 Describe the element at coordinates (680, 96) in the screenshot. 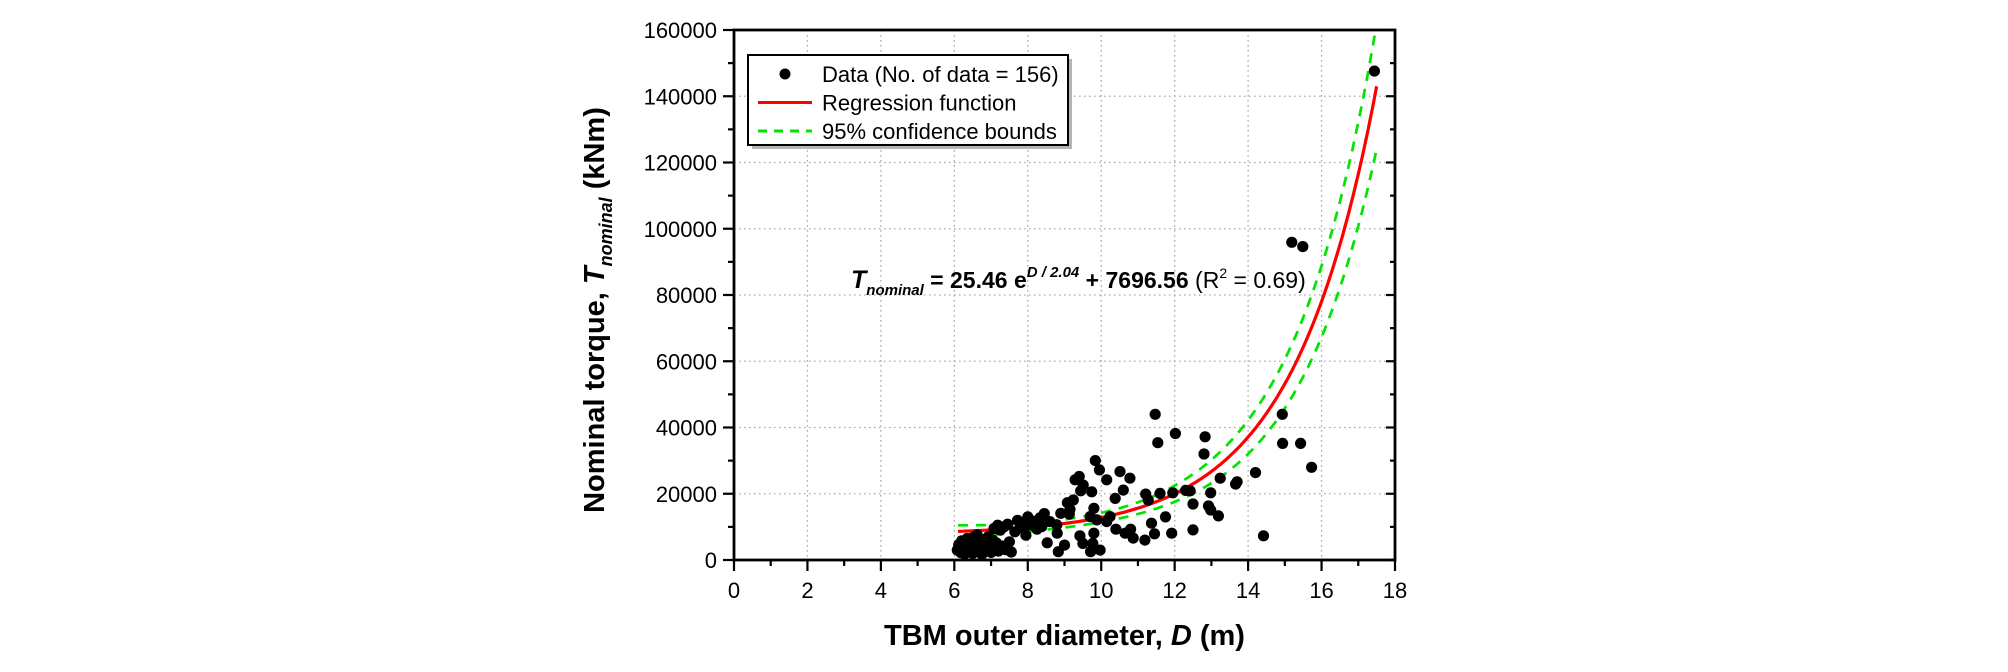

I see `y-tick-label: 140000` at that location.